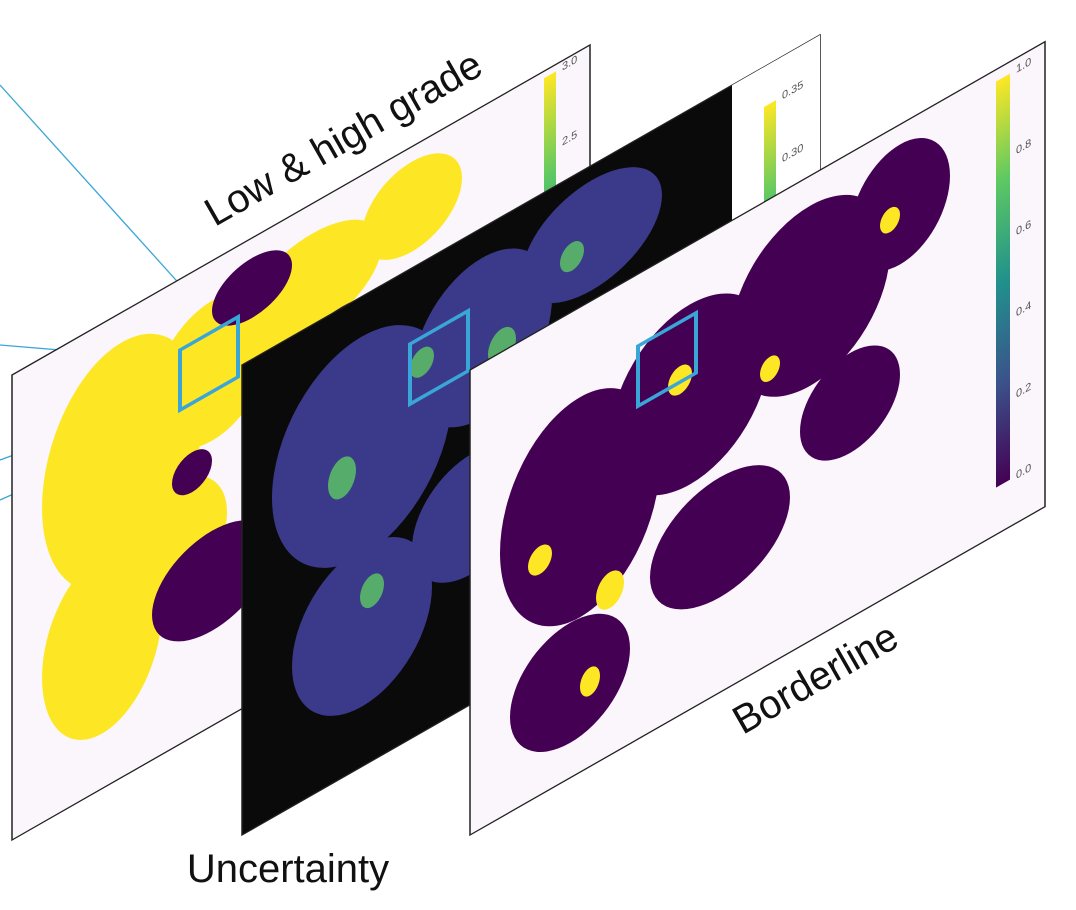  What do you see at coordinates (288, 869) in the screenshot?
I see `panel-title: Uncertainty` at bounding box center [288, 869].